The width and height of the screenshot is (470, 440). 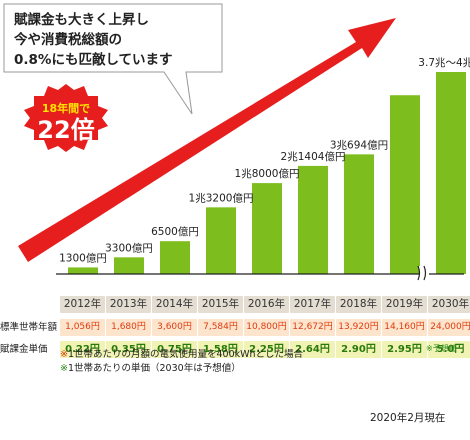 What do you see at coordinates (404, 327) in the screenshot?
I see `household-cell: 14,160円` at bounding box center [404, 327].